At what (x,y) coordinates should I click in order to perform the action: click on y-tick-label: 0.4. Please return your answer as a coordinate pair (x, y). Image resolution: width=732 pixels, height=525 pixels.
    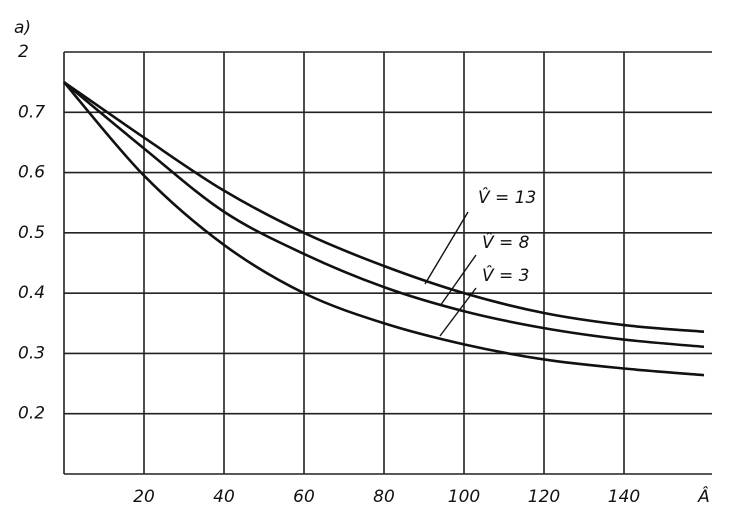
    Looking at the image, I should click on (31, 293).